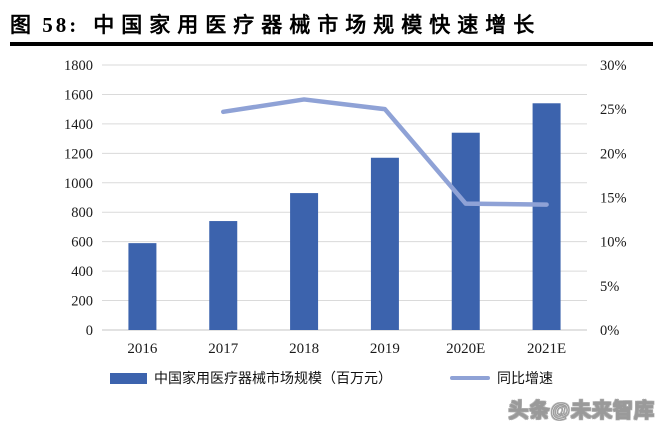 The image size is (663, 425). Describe the element at coordinates (317, 25) in the screenshot. I see `figure-title-text: 中国家用医疗器械市场规模快速增长` at that location.